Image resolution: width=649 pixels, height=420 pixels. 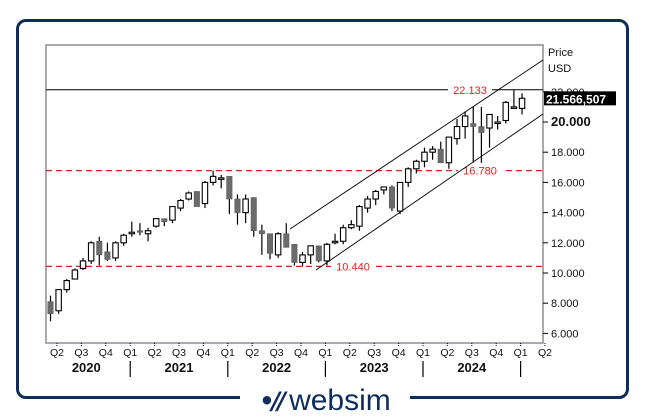 What do you see at coordinates (560, 53) in the screenshot?
I see `axis-title-price: Price` at bounding box center [560, 53].